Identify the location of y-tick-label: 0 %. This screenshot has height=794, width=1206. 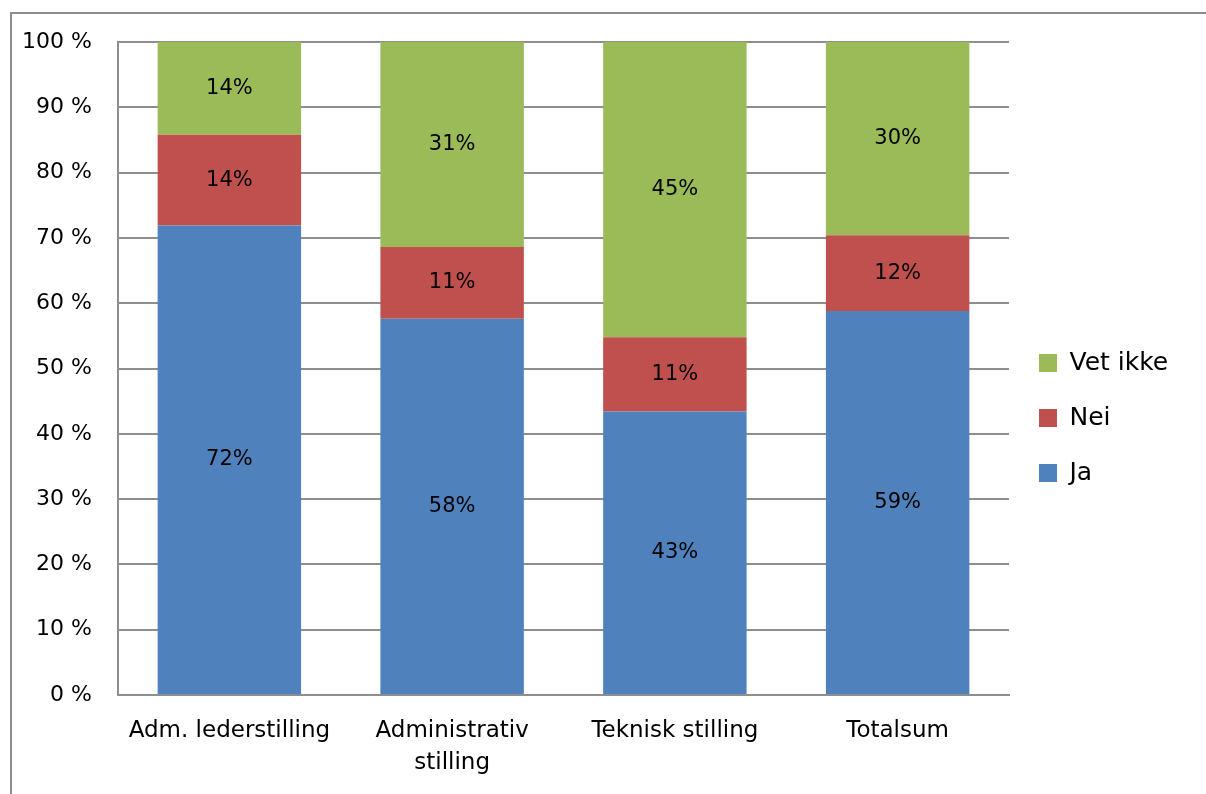
(71, 693).